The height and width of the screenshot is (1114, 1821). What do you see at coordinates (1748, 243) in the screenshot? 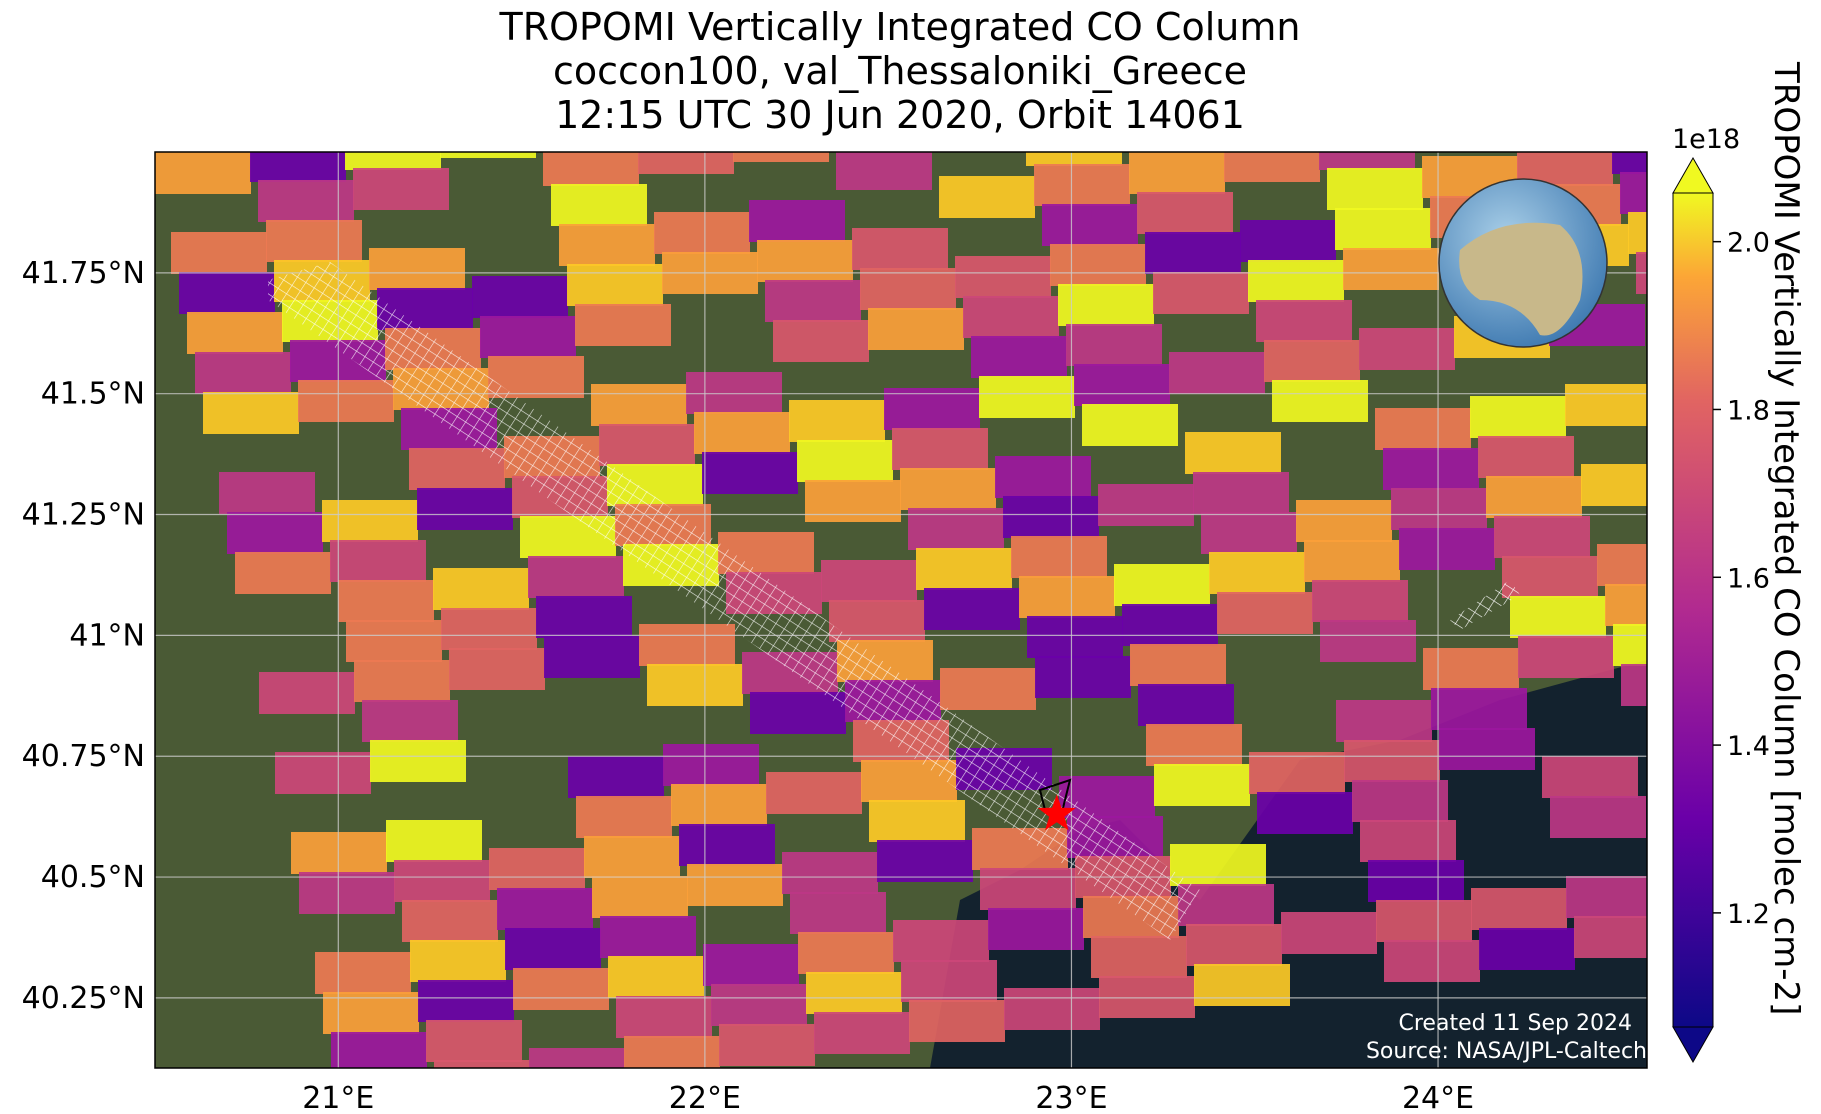
I see `colorbar-tick-label: 2.0` at bounding box center [1748, 243].